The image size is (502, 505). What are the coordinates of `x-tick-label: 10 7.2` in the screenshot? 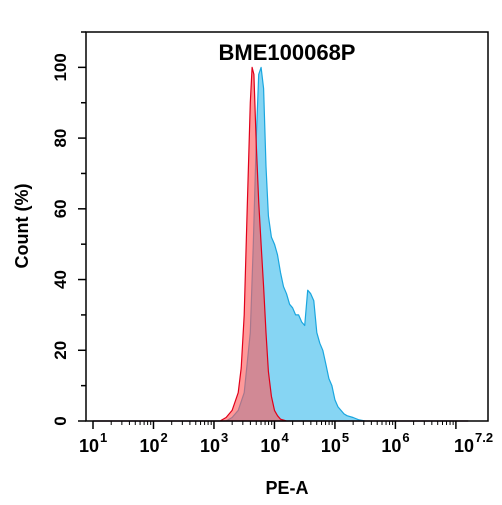 It's located at (473, 443).